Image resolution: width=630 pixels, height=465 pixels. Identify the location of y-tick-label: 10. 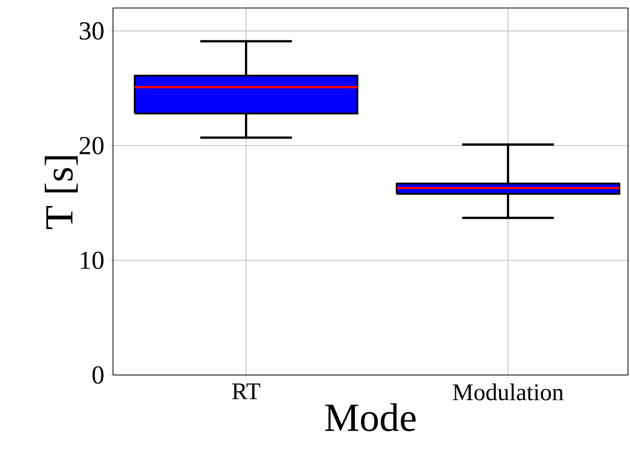
(92, 261).